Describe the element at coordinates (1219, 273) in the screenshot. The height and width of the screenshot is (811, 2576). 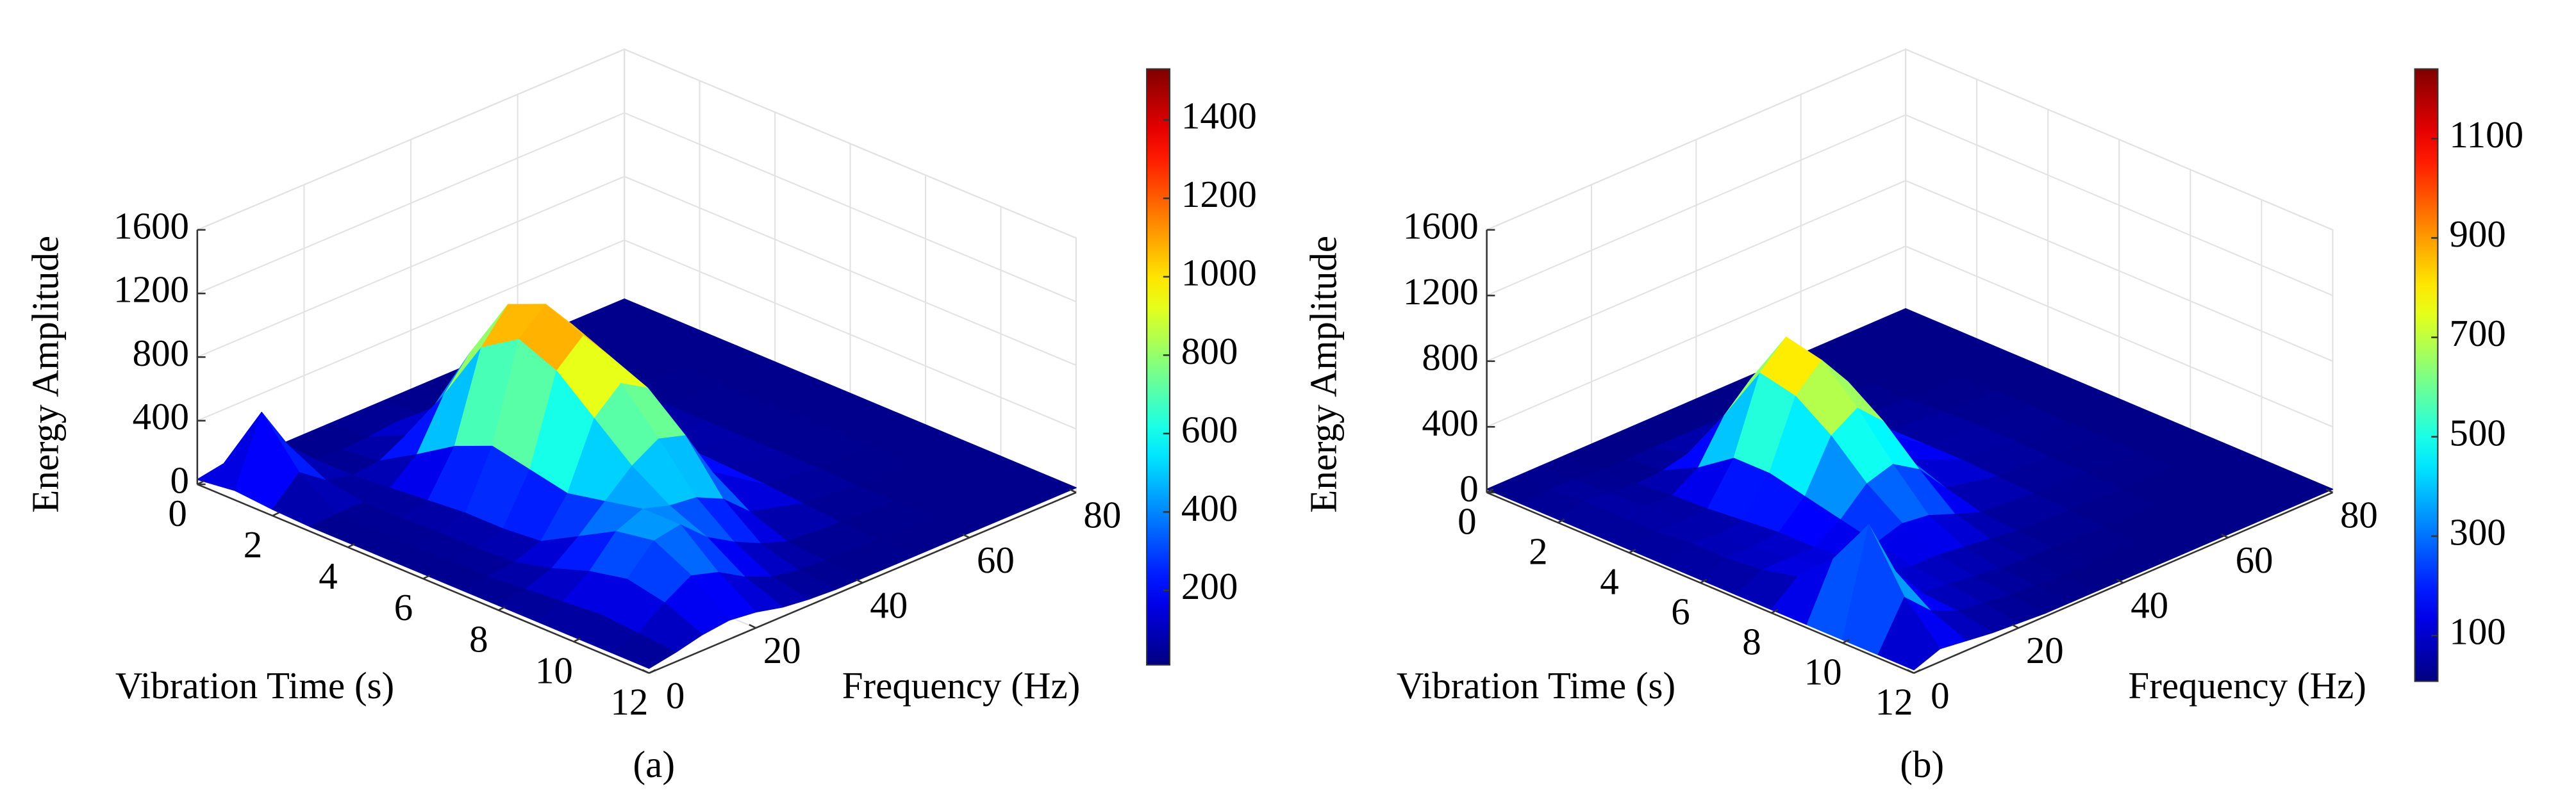
I see `colorbar-tick-label: 1000` at that location.